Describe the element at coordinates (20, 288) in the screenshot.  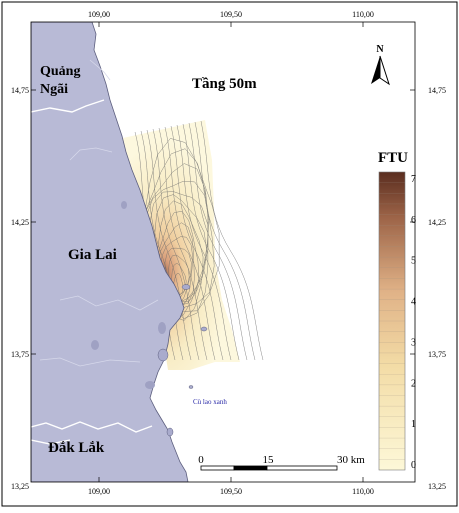
I see `lat-labels-left: 14,75 14,25 13,75 13,25` at that location.